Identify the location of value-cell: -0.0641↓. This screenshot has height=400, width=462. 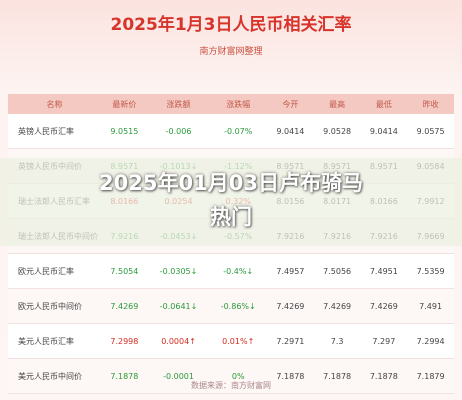
(178, 306).